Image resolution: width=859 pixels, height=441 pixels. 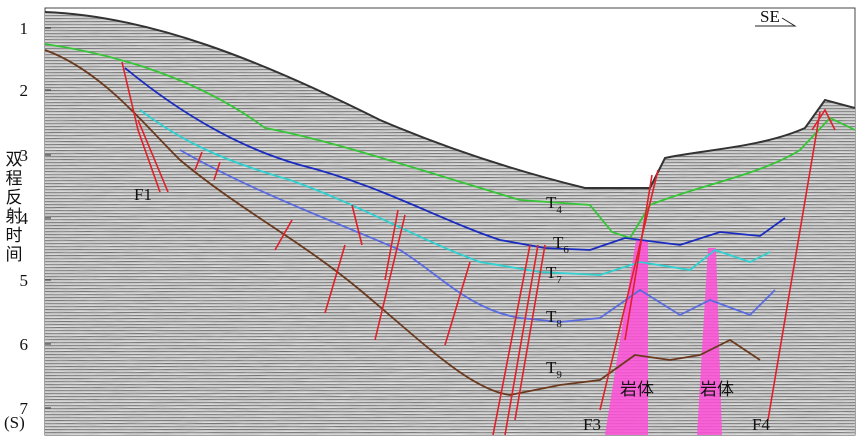 What do you see at coordinates (592, 424) in the screenshot?
I see `fault-label: F3` at bounding box center [592, 424].